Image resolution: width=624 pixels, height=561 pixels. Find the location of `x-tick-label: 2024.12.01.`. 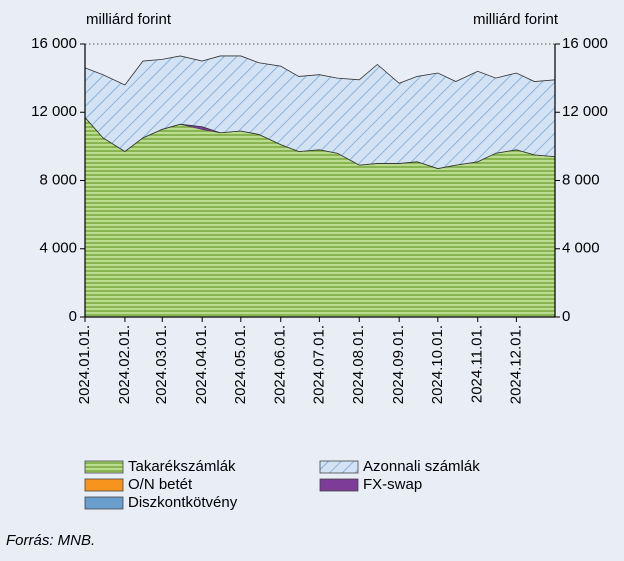

x-tick-label: 2024.12.01. is located at coordinates (515, 364).